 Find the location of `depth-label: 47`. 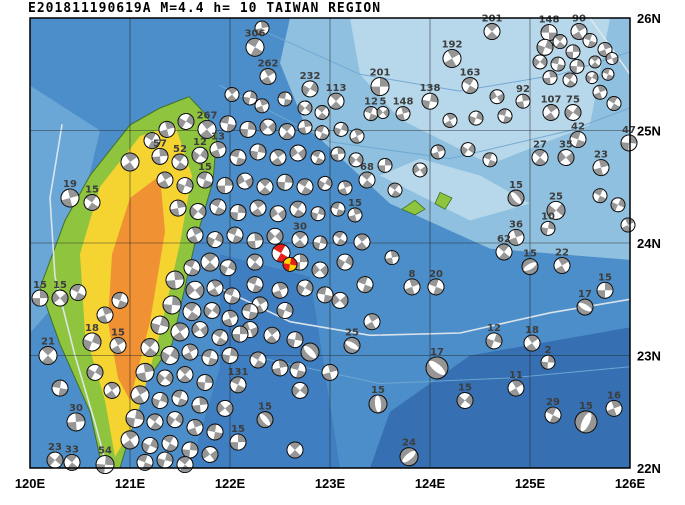

depth-label: 47 is located at coordinates (629, 130).